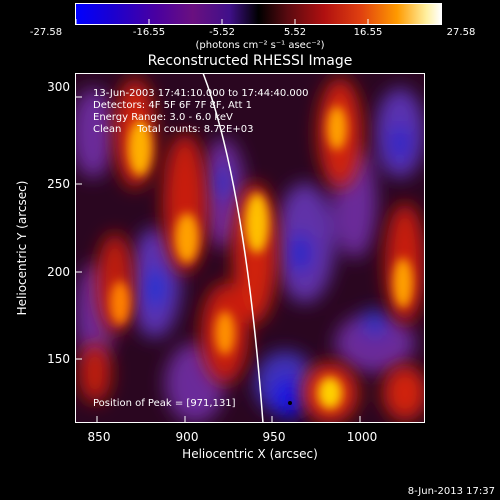  What do you see at coordinates (250, 454) in the screenshot?
I see `x-axis-label: Heliocentric X (arcsec)` at bounding box center [250, 454].